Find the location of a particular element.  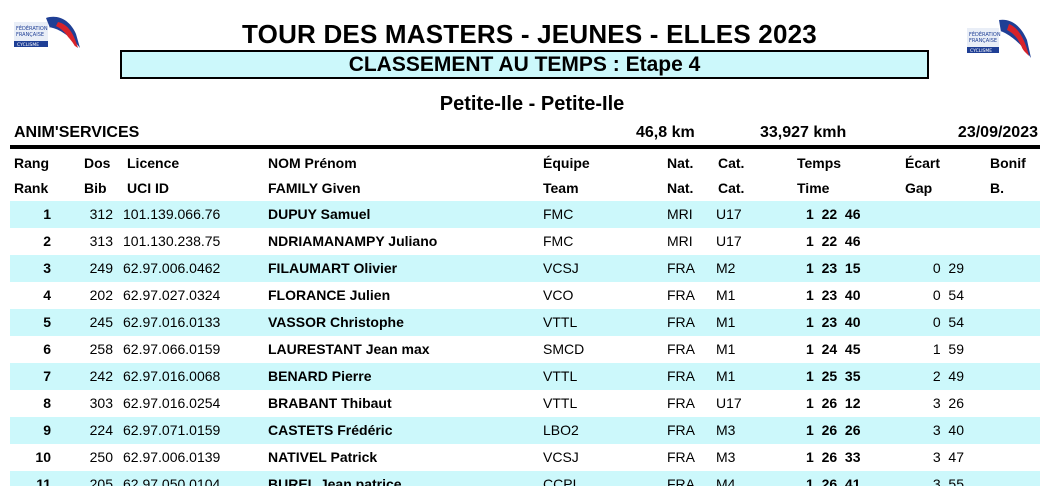

col-header-nom: NOM Prénom is located at coordinates (312, 163).